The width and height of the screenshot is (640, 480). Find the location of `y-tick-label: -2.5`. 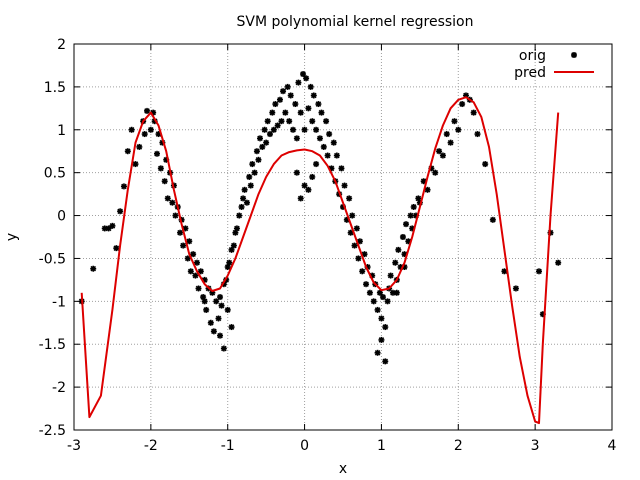

y-tick-label: -2.5 is located at coordinates (52, 431).